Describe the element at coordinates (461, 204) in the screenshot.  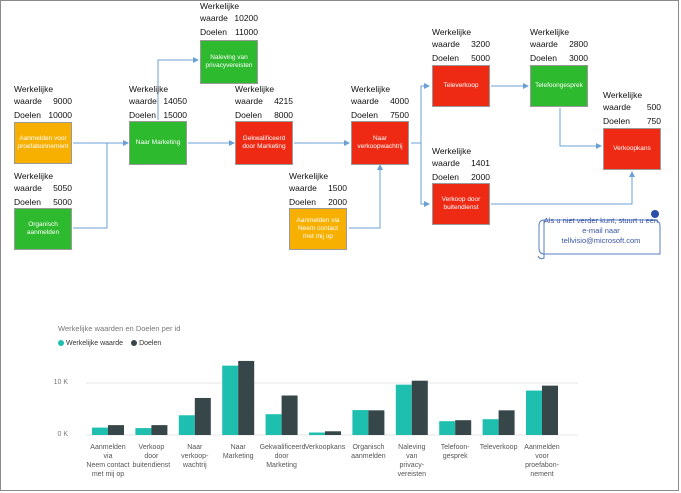
I see `node-buitendienst: Verkoop door buitendienst` at that location.